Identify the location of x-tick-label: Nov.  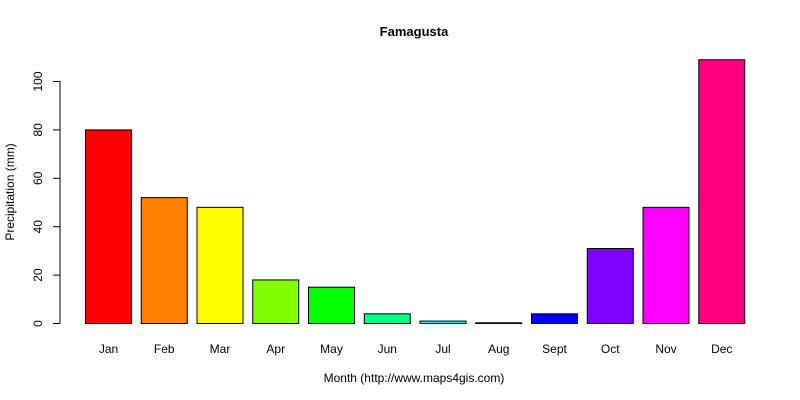
(665, 349).